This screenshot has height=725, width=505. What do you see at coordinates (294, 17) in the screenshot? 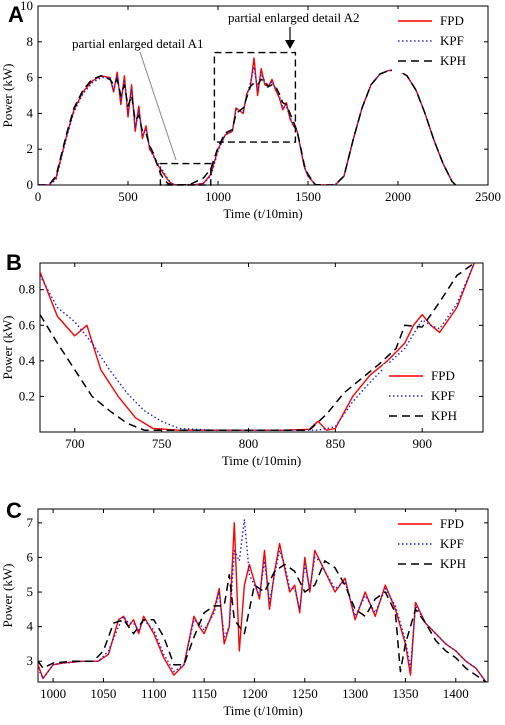
I see `annotation-a2: partial enlarged detail A2` at bounding box center [294, 17].